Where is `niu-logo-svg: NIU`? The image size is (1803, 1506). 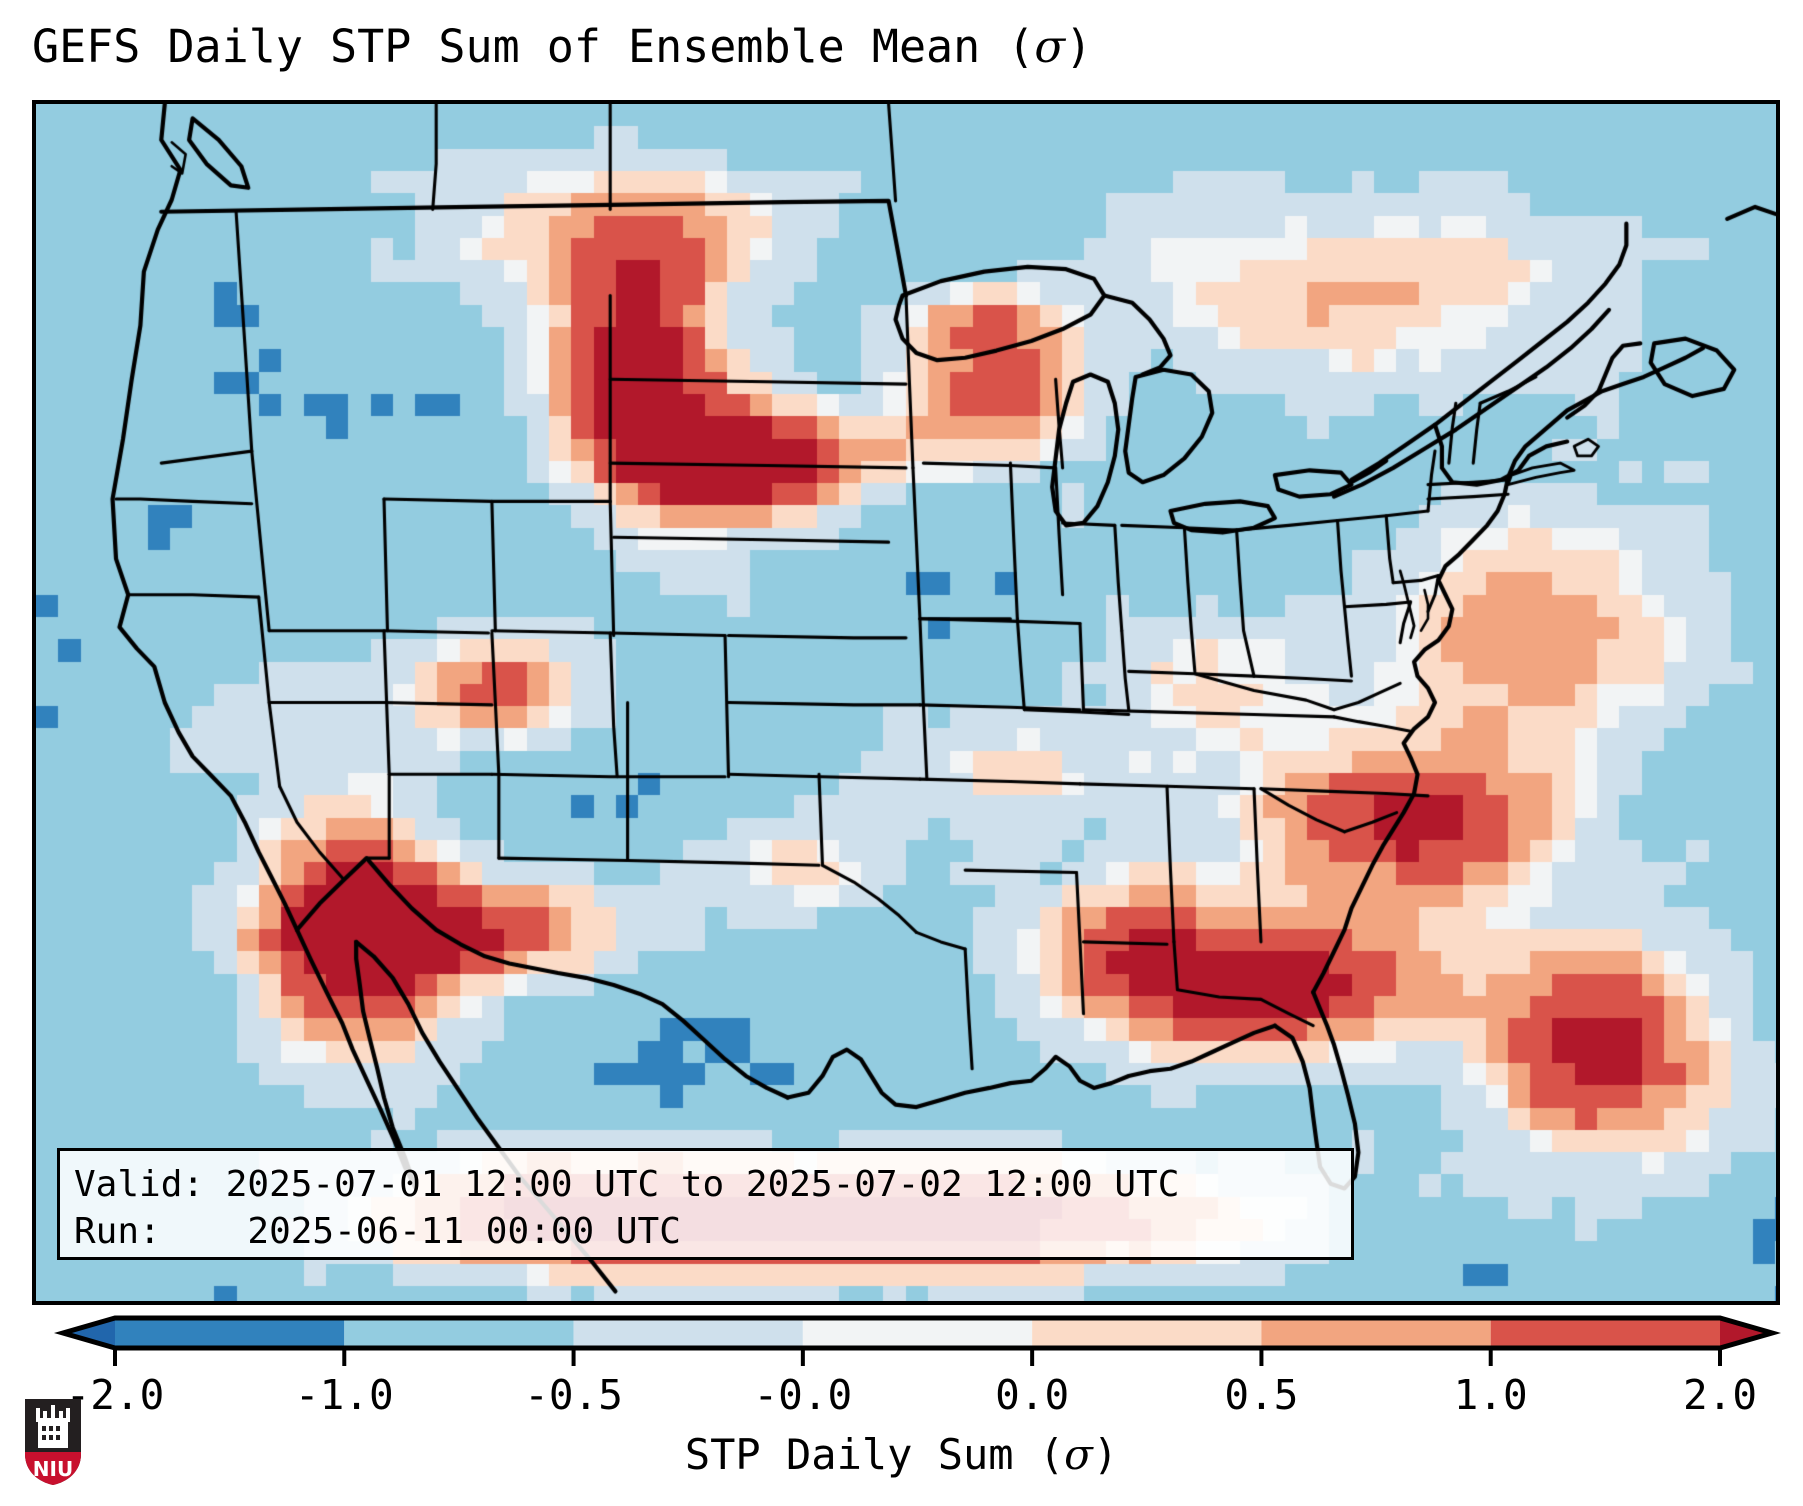
niu-logo-svg: NIU is located at coordinates (53, 1442).